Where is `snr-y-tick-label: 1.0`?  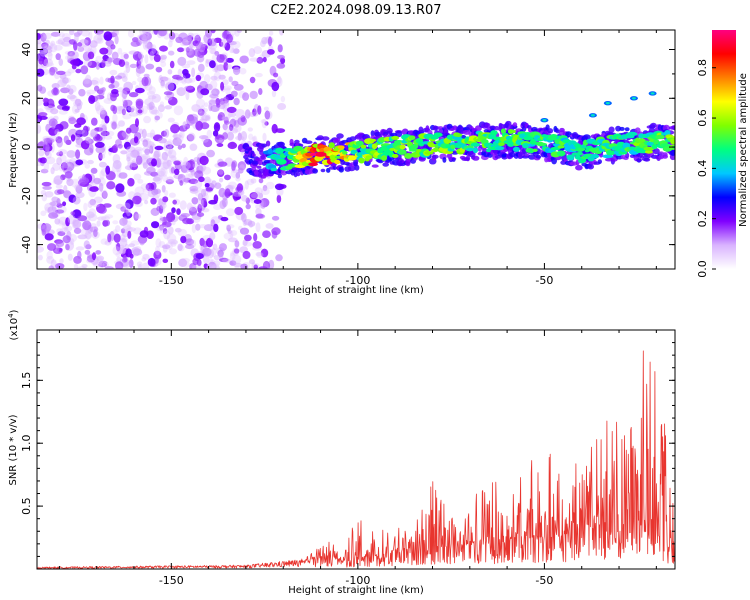 snr-y-tick-label: 1.0 is located at coordinates (26, 443).